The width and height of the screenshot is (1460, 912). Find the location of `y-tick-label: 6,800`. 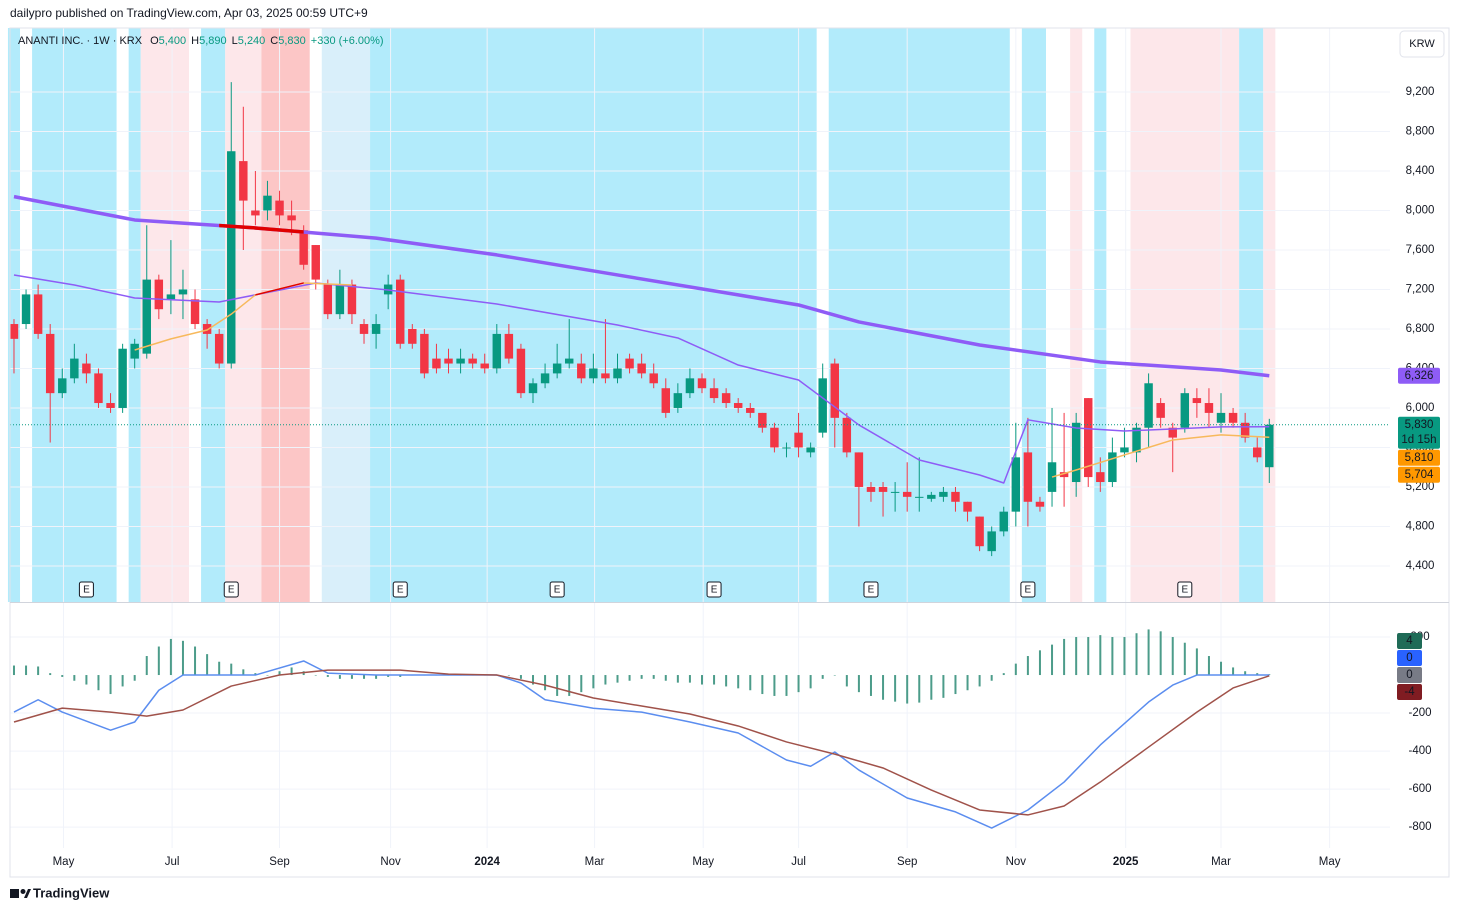

y-tick-label: 6,800 is located at coordinates (1420, 329).